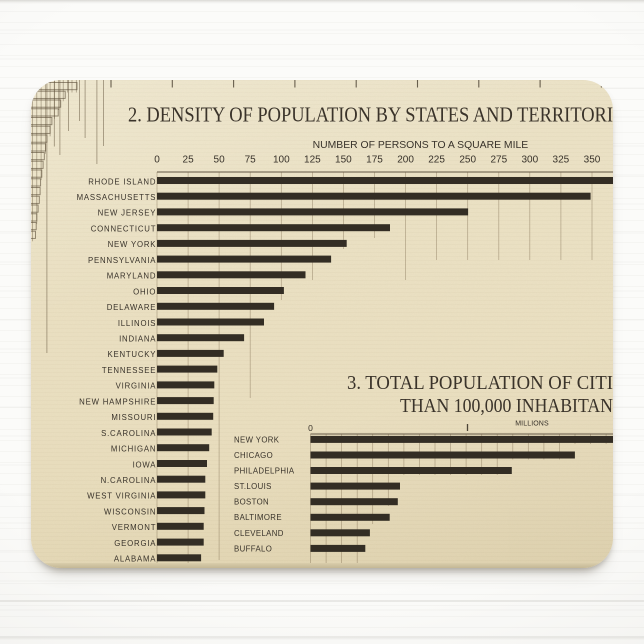 The width and height of the screenshot is (644, 644). I want to click on svg-text: VERMONT, so click(134, 527).